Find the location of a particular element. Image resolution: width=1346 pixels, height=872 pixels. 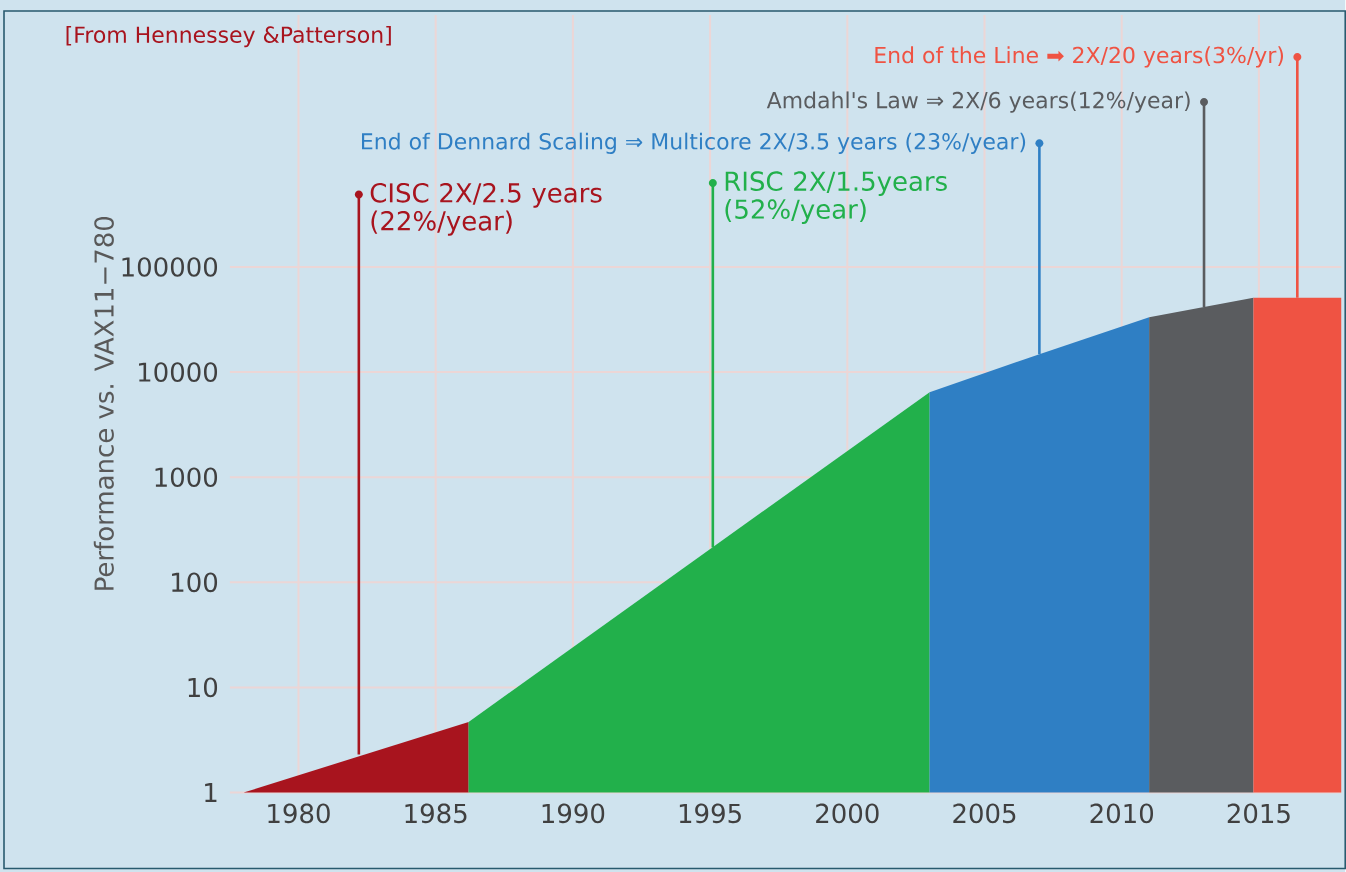

x-tick-label: 2005 is located at coordinates (984, 813).